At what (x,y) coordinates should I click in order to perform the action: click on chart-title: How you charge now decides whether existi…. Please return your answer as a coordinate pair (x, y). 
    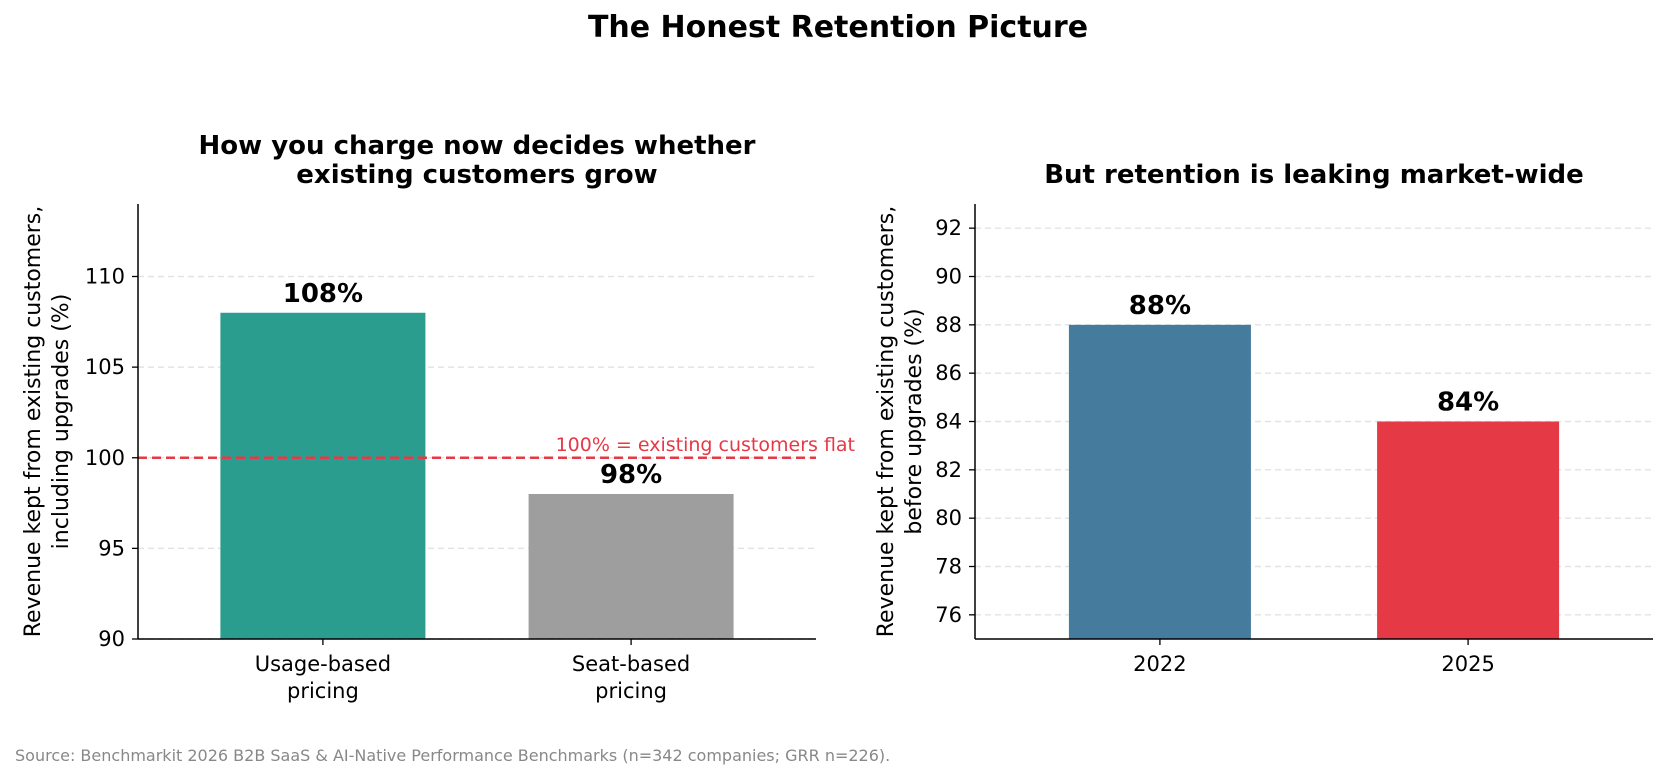
    Looking at the image, I should click on (477, 160).